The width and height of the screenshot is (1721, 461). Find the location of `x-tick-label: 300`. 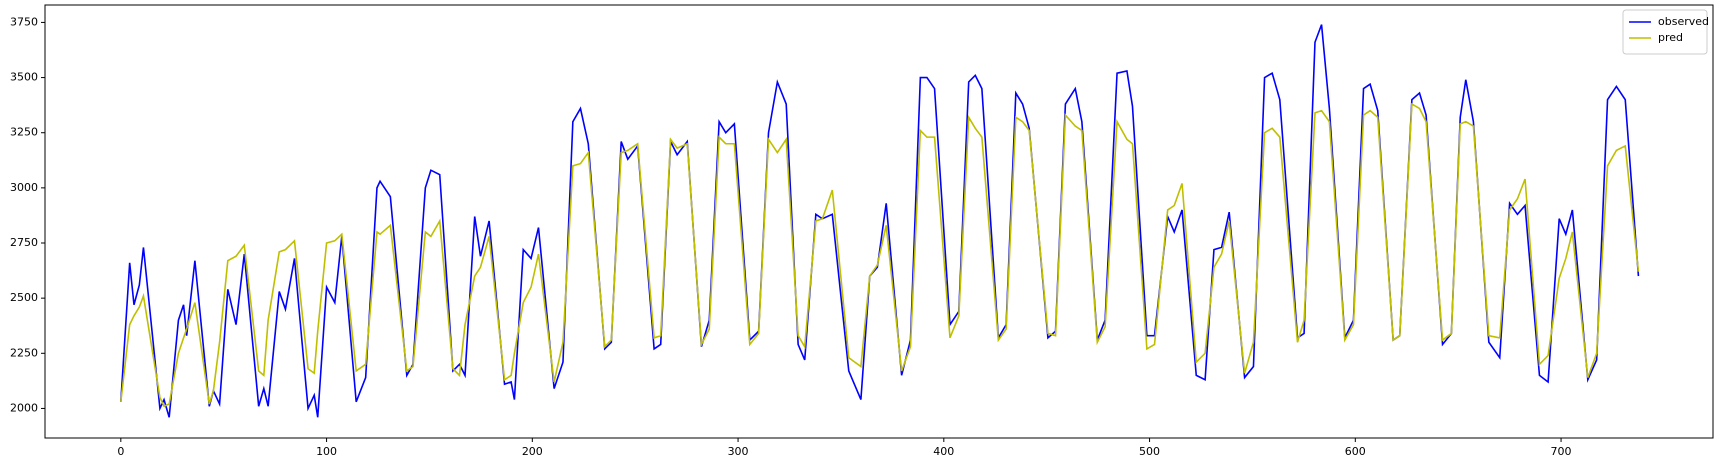

x-tick-label: 300 is located at coordinates (738, 451).